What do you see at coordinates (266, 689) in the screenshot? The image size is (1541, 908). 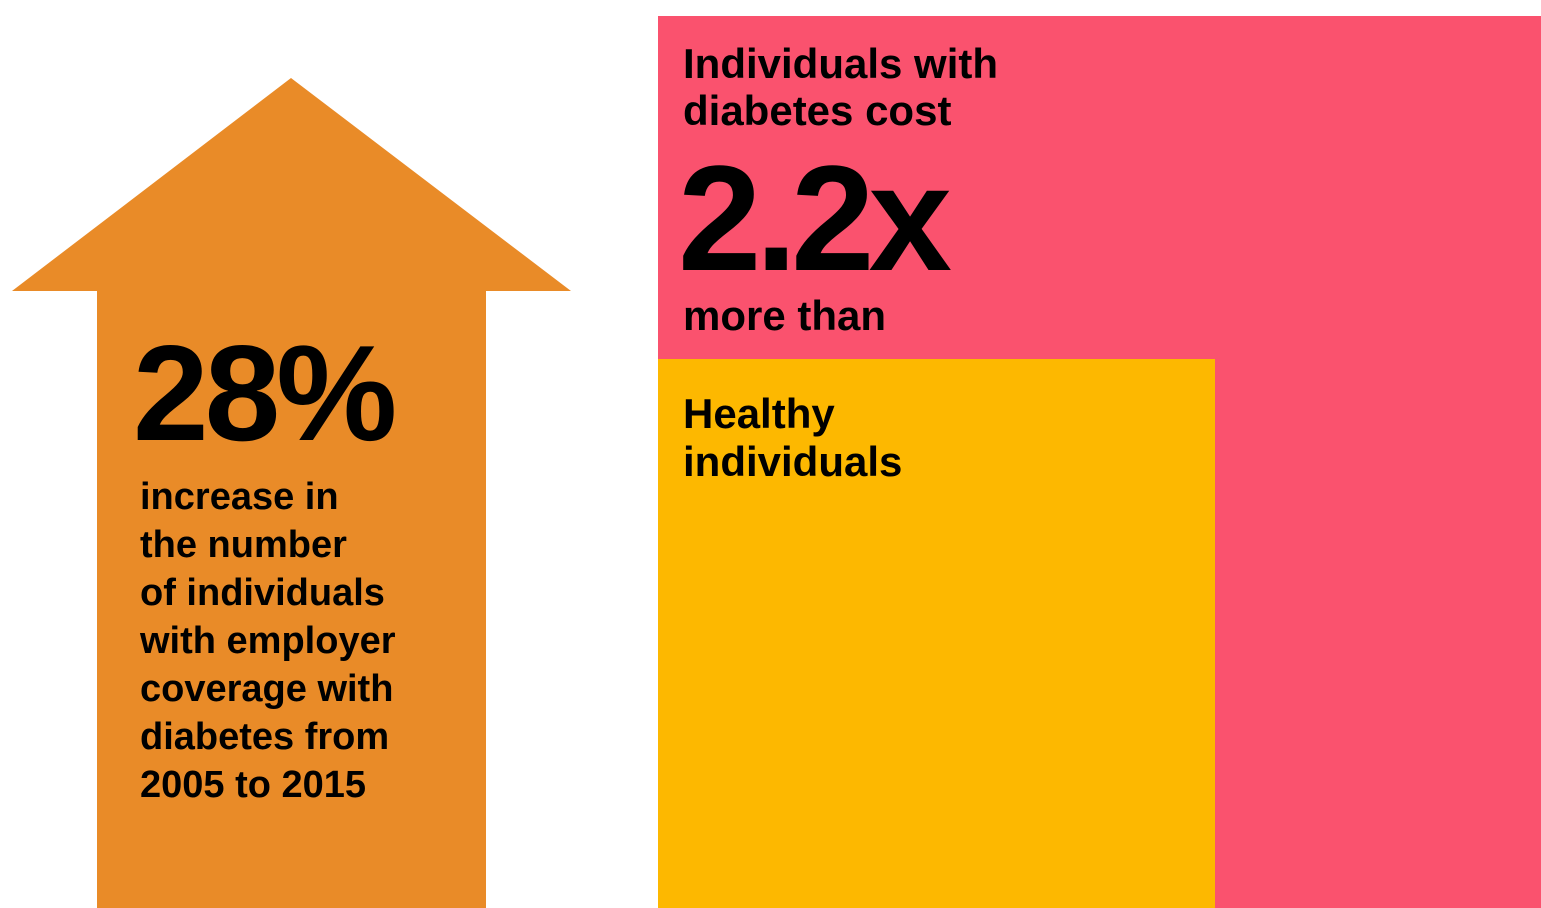 I see `description-line: coverage with` at bounding box center [266, 689].